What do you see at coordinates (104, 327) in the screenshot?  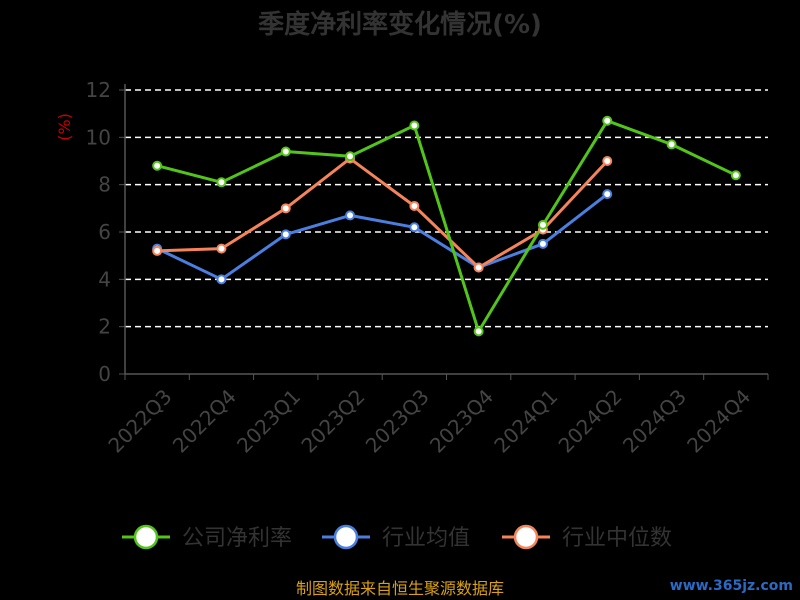 I see `y-tick-label: 2` at bounding box center [104, 327].